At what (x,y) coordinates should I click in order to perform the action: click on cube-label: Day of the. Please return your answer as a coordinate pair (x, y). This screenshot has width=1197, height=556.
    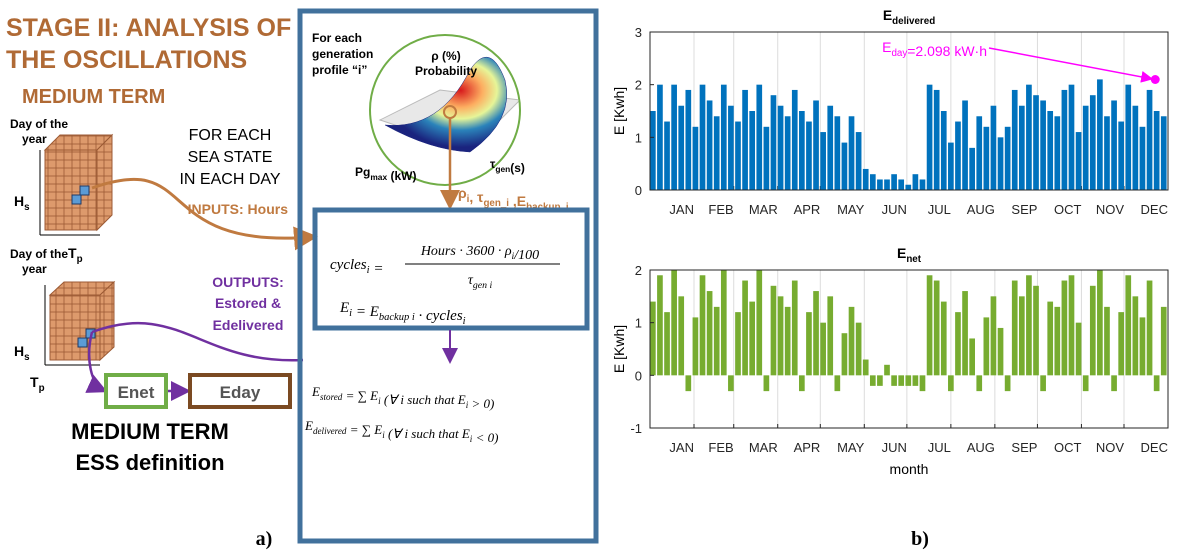
    Looking at the image, I should click on (39, 124).